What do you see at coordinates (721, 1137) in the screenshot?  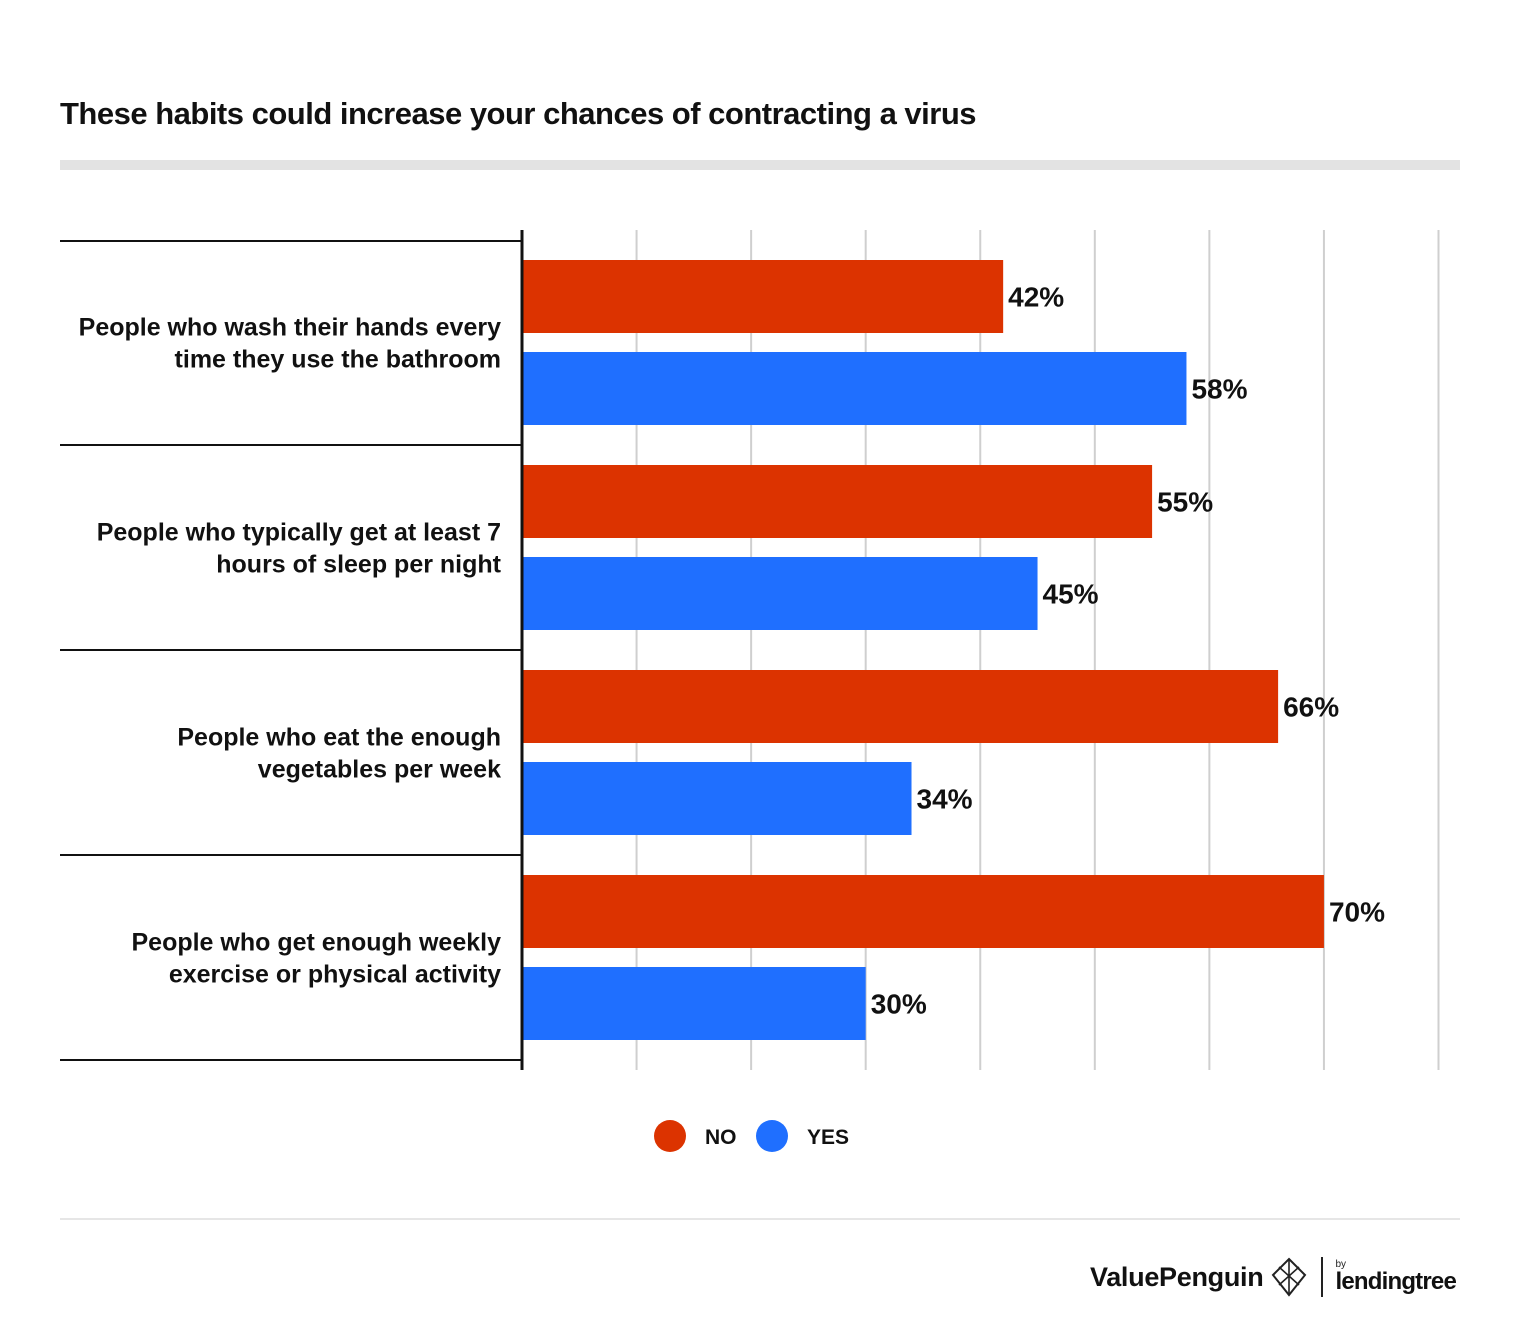 I see `legend-label-no: NO` at bounding box center [721, 1137].